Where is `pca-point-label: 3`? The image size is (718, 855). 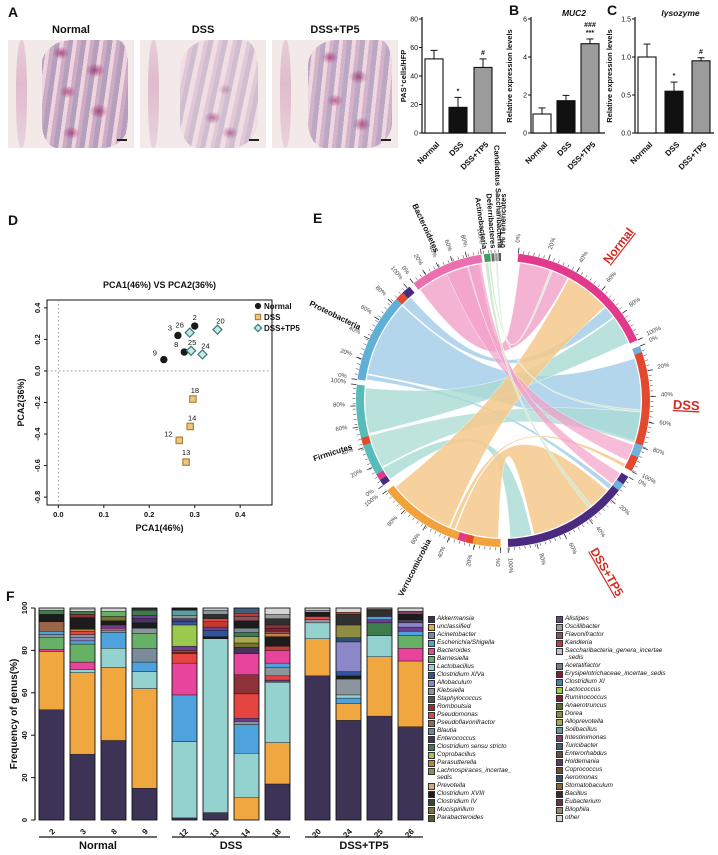
pca-point-label: 3 is located at coordinates (170, 327).